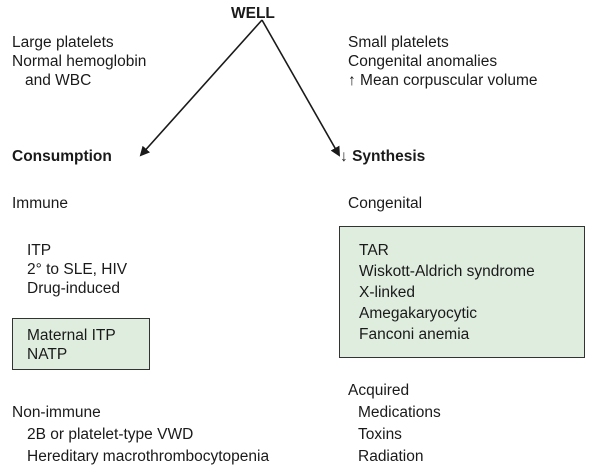 This screenshot has height=472, width=592. What do you see at coordinates (443, 80) in the screenshot?
I see `right-feature-3: ↑ Mean corpuscular volume` at bounding box center [443, 80].